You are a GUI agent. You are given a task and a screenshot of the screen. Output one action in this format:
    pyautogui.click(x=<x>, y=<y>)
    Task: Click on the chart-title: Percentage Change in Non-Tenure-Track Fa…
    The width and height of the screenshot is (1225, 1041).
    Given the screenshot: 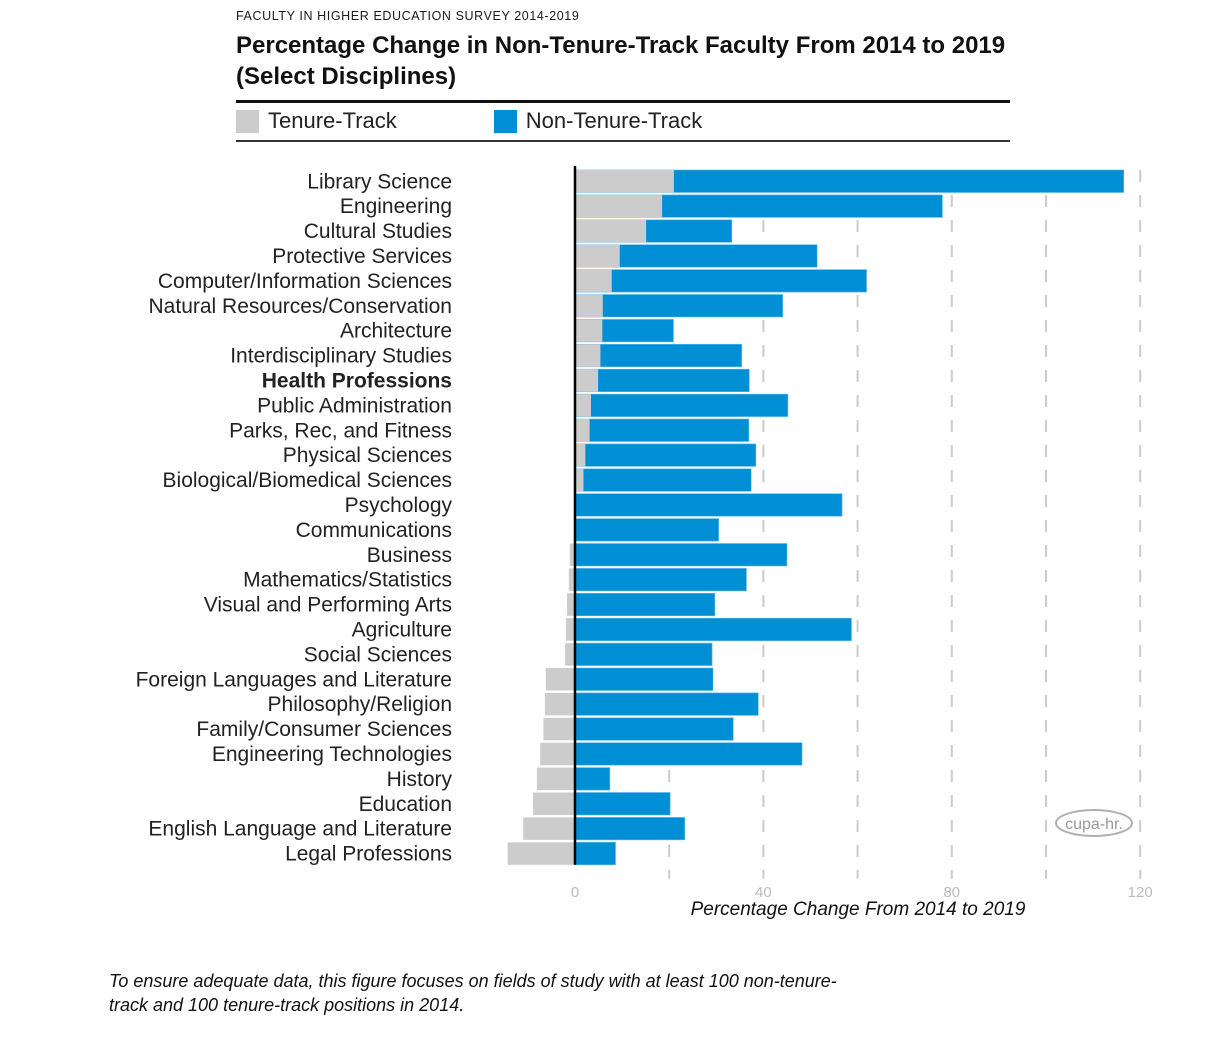 What is the action you would take?
    pyautogui.click(x=621, y=61)
    